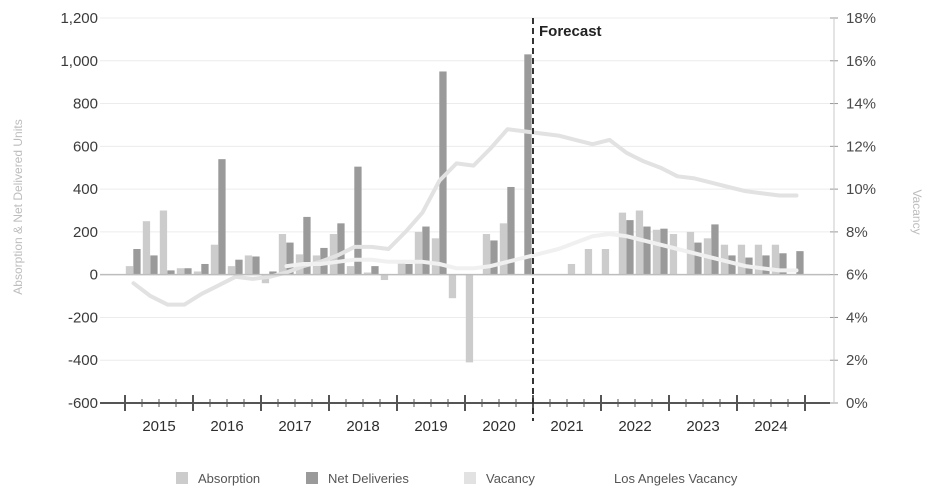 This screenshot has width=927, height=494. What do you see at coordinates (79, 18) in the screenshot?
I see `y-left-tick-label: 1,200` at bounding box center [79, 18].